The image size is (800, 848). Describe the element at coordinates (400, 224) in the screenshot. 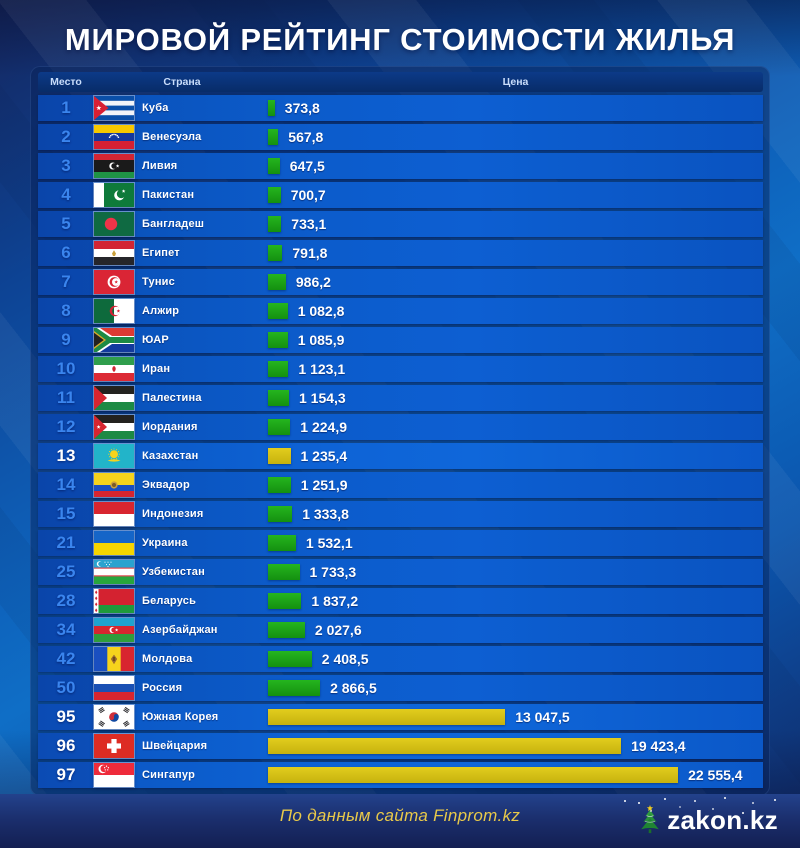

I see `table-row: 5 Бангладеш 733,1` at that location.